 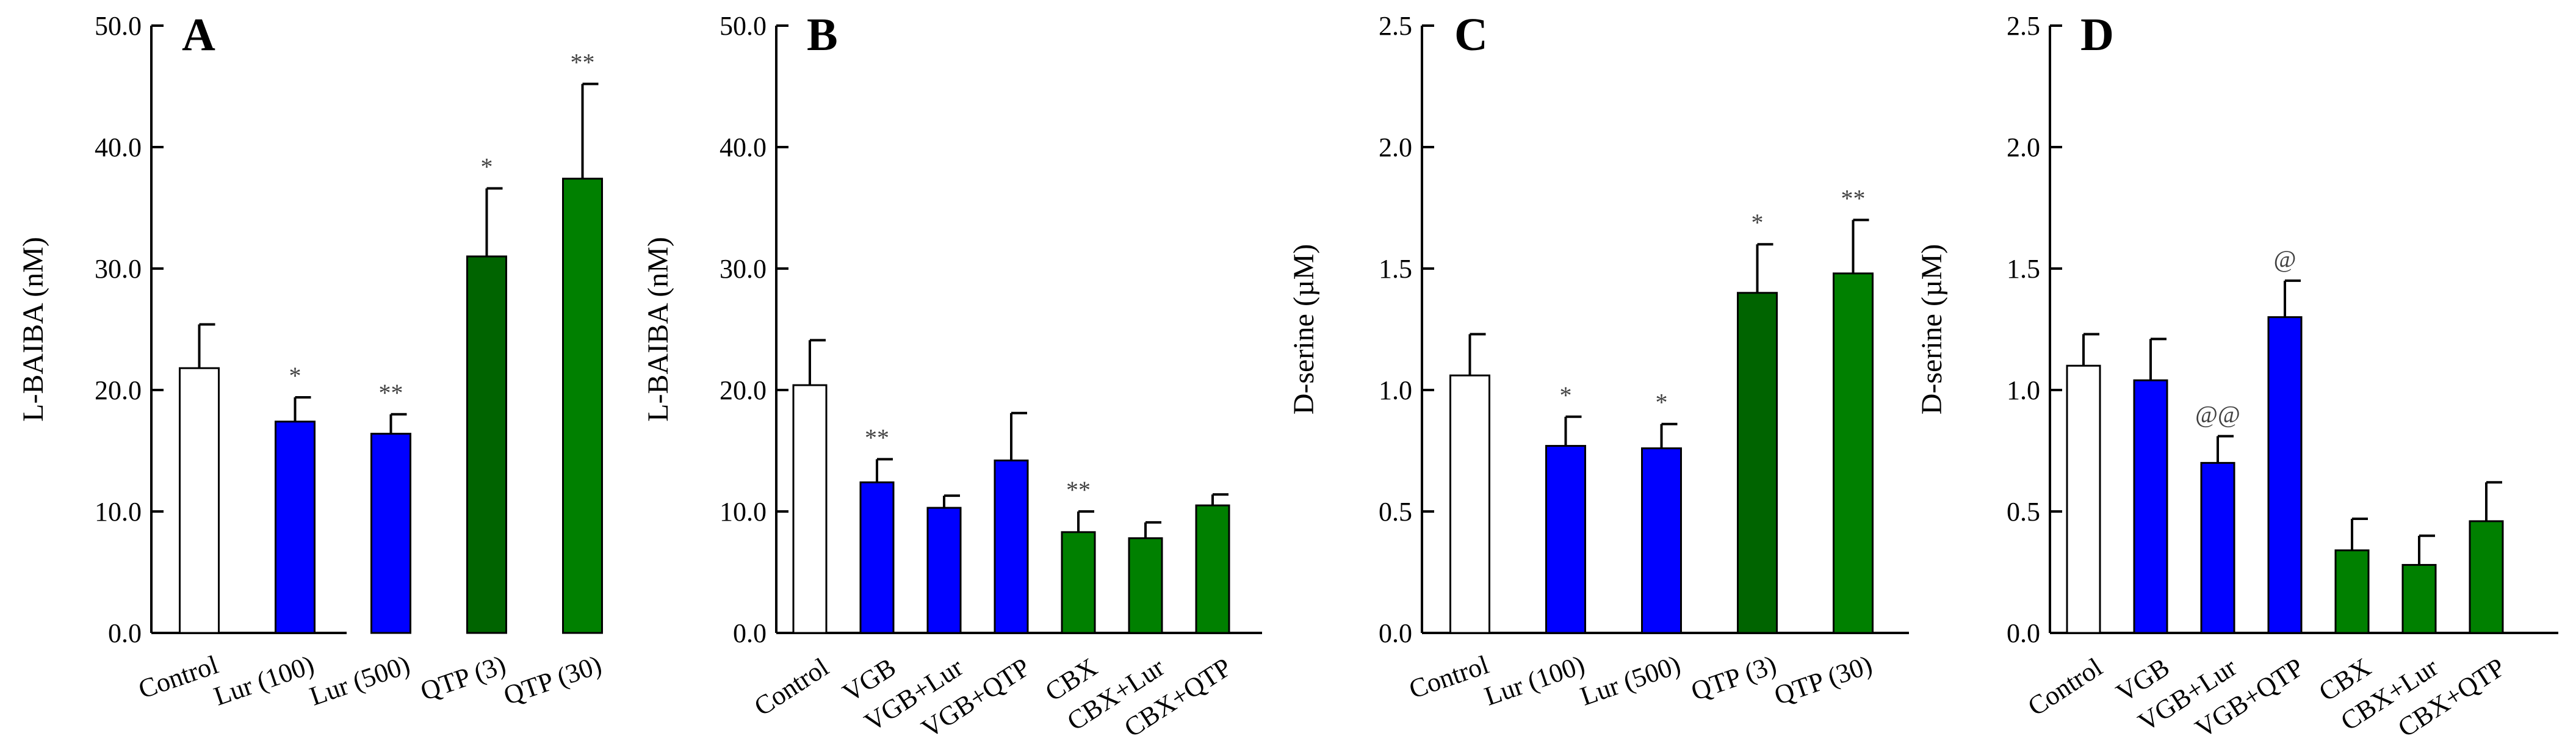 What do you see at coordinates (2097, 34) in the screenshot?
I see `panel-label: D` at bounding box center [2097, 34].